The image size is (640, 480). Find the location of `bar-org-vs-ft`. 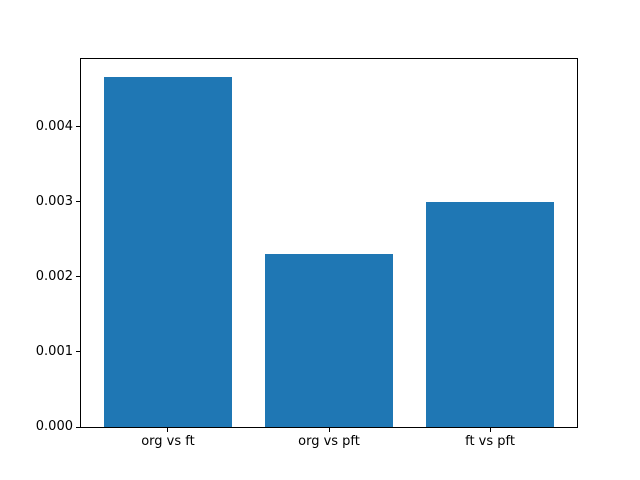

bar-org-vs-ft is located at coordinates (168, 251).